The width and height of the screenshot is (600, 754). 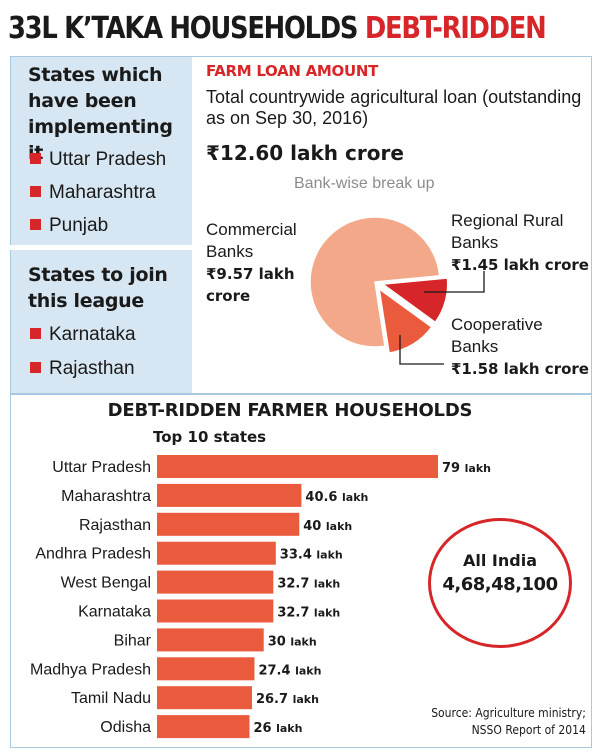 I want to click on pie-label-value: ₹9.57 lakh crore, so click(x=250, y=285).